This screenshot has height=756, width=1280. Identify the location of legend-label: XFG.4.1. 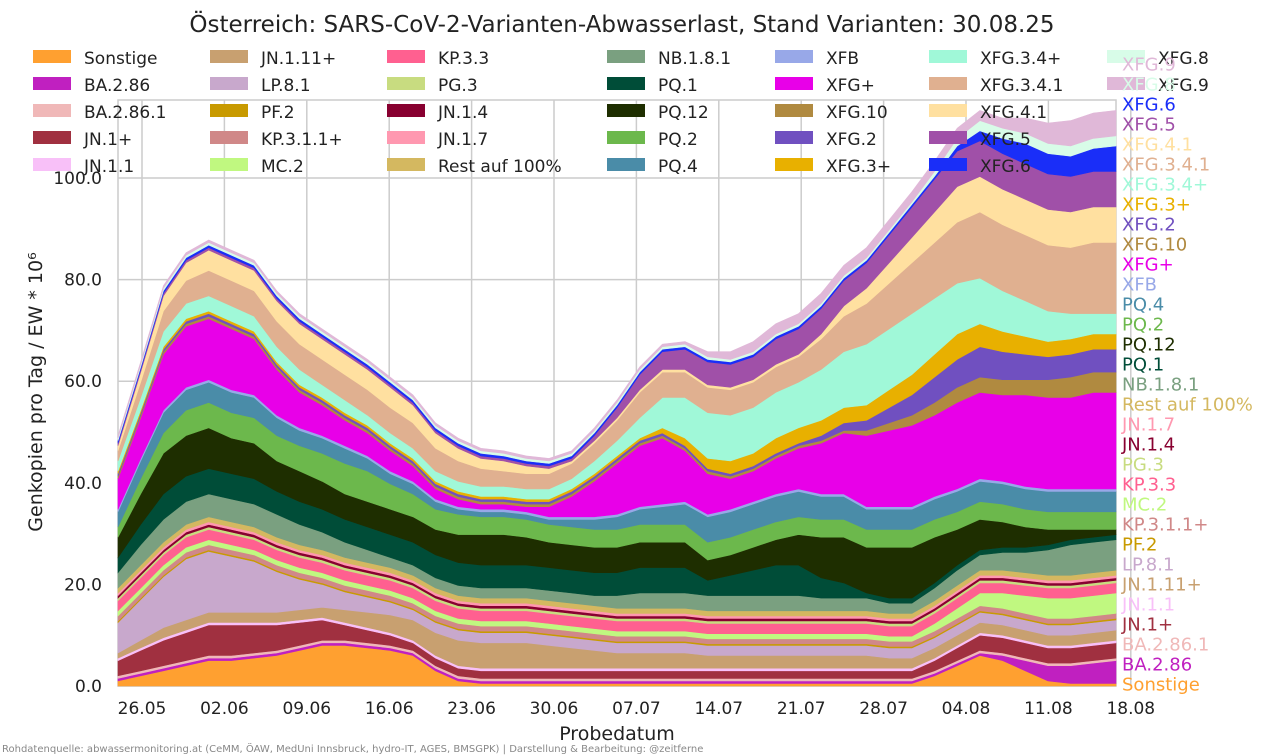
(1013, 113).